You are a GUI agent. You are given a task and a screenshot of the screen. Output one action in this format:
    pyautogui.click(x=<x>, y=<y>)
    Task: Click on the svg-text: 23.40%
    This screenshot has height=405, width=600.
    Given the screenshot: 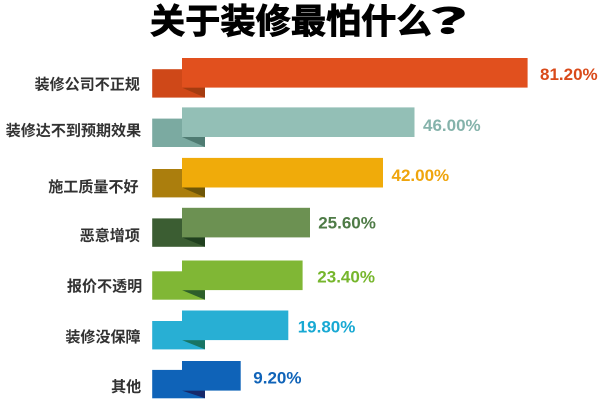 What is the action you would take?
    pyautogui.click(x=346, y=276)
    